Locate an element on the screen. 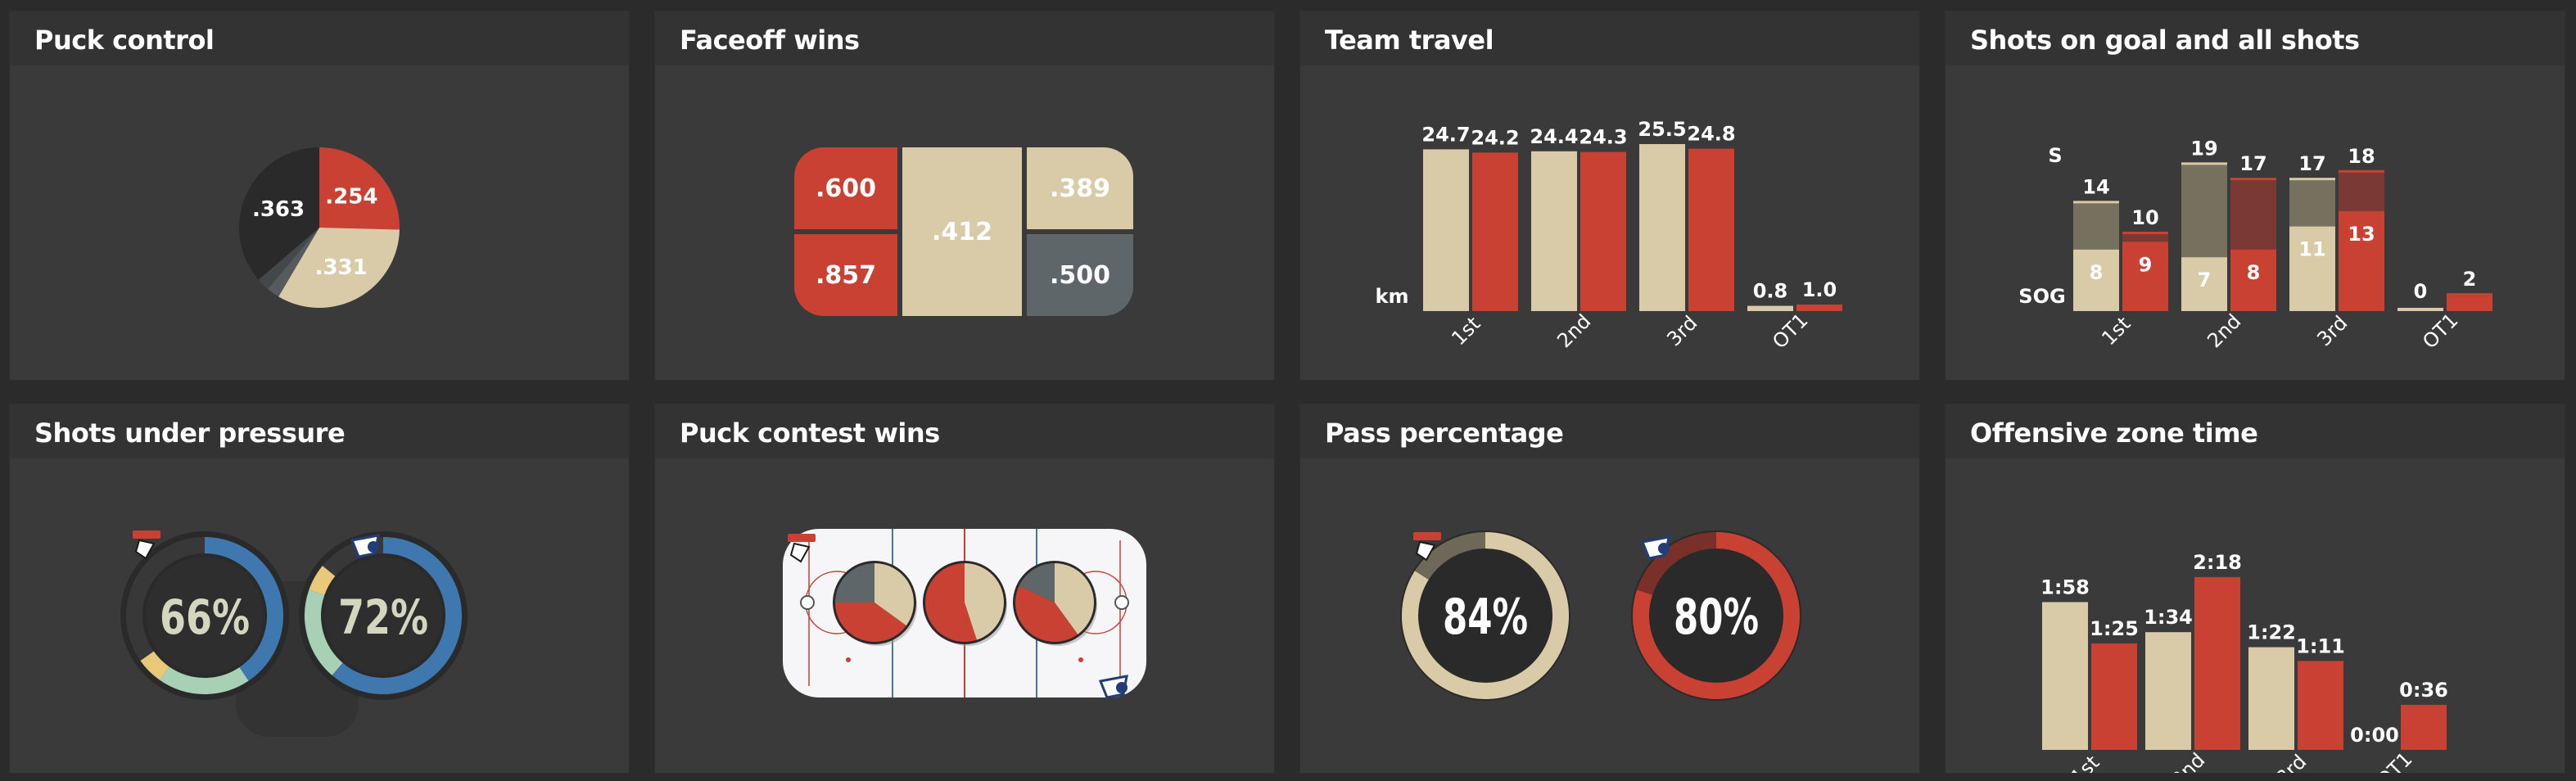  bar-value-label: 24.8 is located at coordinates (1711, 134).